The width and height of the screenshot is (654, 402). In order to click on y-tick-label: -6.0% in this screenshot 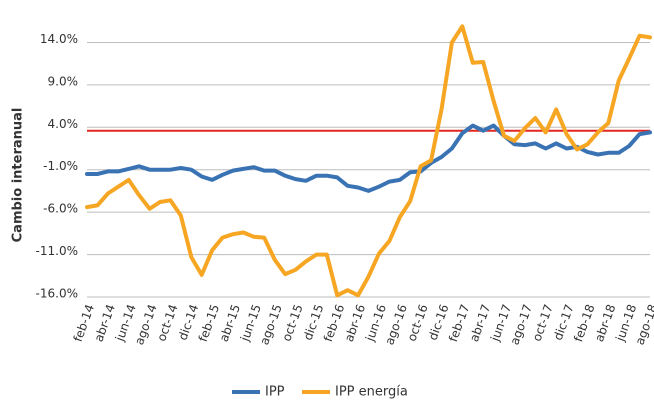, I will do `click(60, 209)`.